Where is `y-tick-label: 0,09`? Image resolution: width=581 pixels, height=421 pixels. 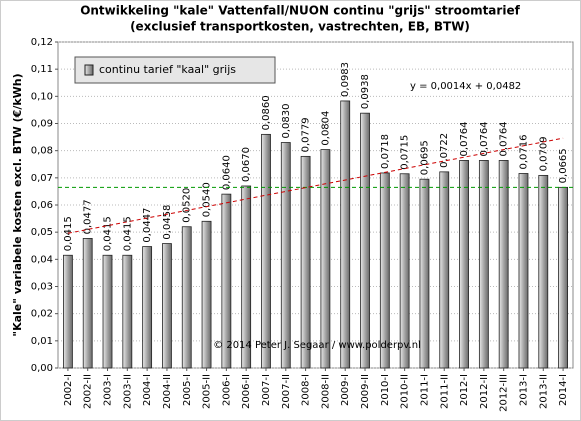
y-tick-label: 0,09 is located at coordinates (42, 124).